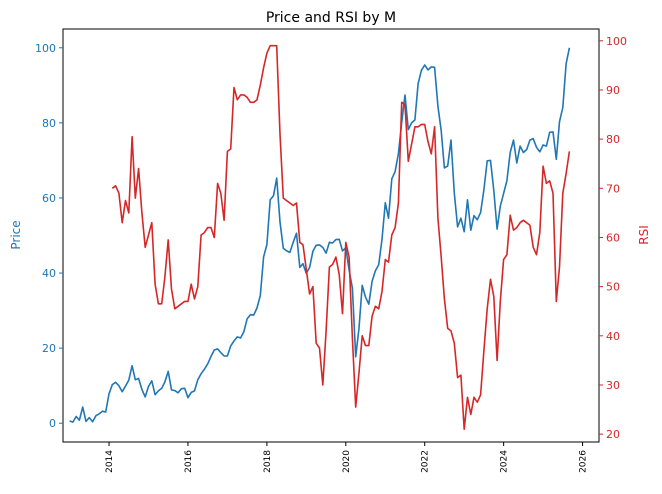 The width and height of the screenshot is (662, 494). Describe the element at coordinates (644, 235) in the screenshot. I see `y-axis-label-right: RSI` at that location.